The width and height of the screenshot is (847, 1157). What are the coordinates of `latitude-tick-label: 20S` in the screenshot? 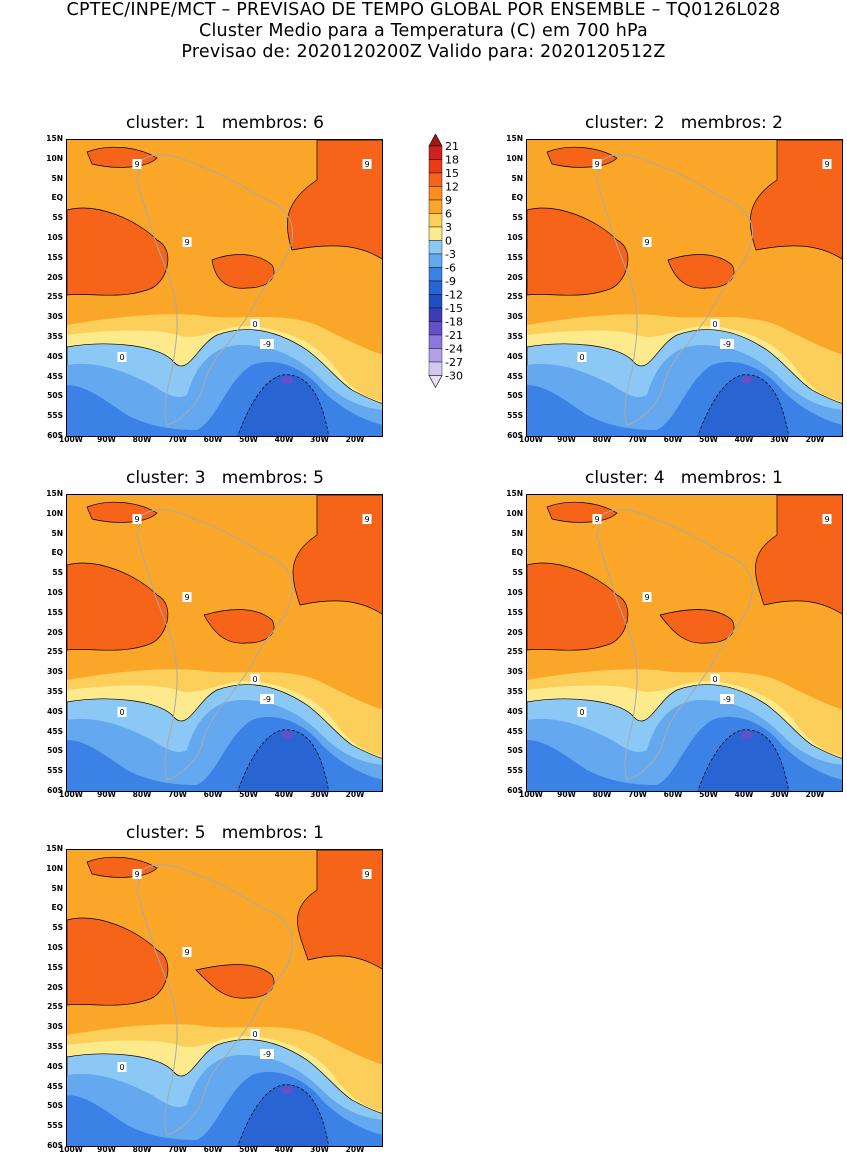 It's located at (515, 277).